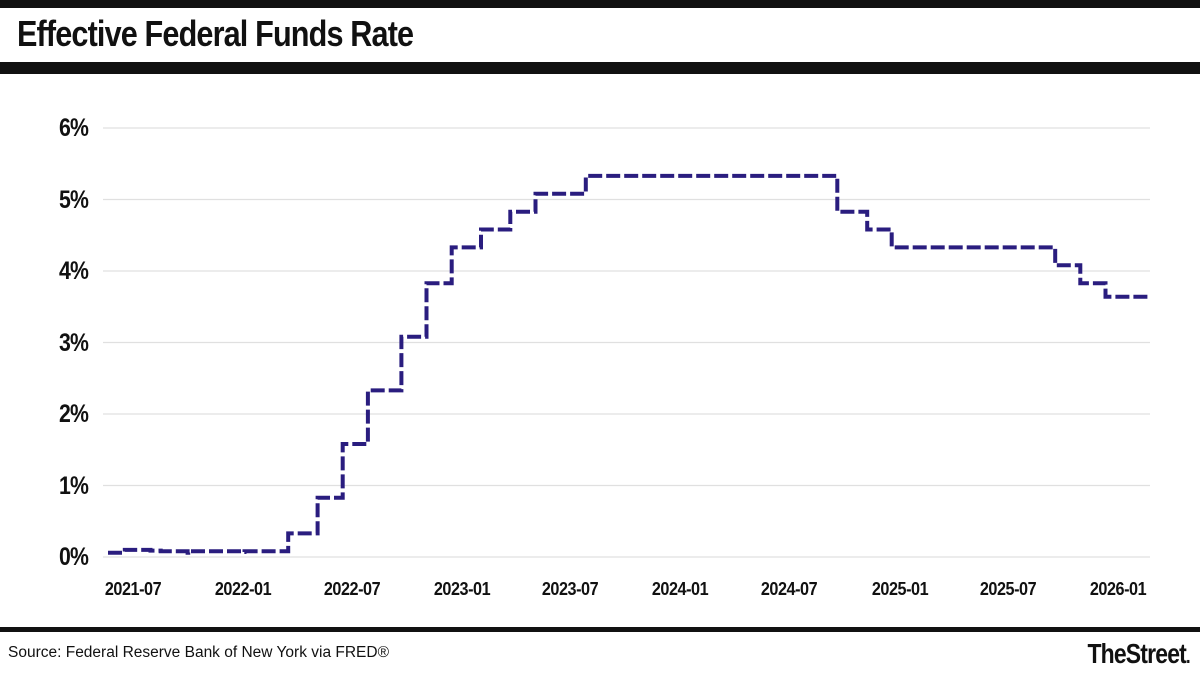  Describe the element at coordinates (73, 199) in the screenshot. I see `y-tick-label: 5%` at that location.